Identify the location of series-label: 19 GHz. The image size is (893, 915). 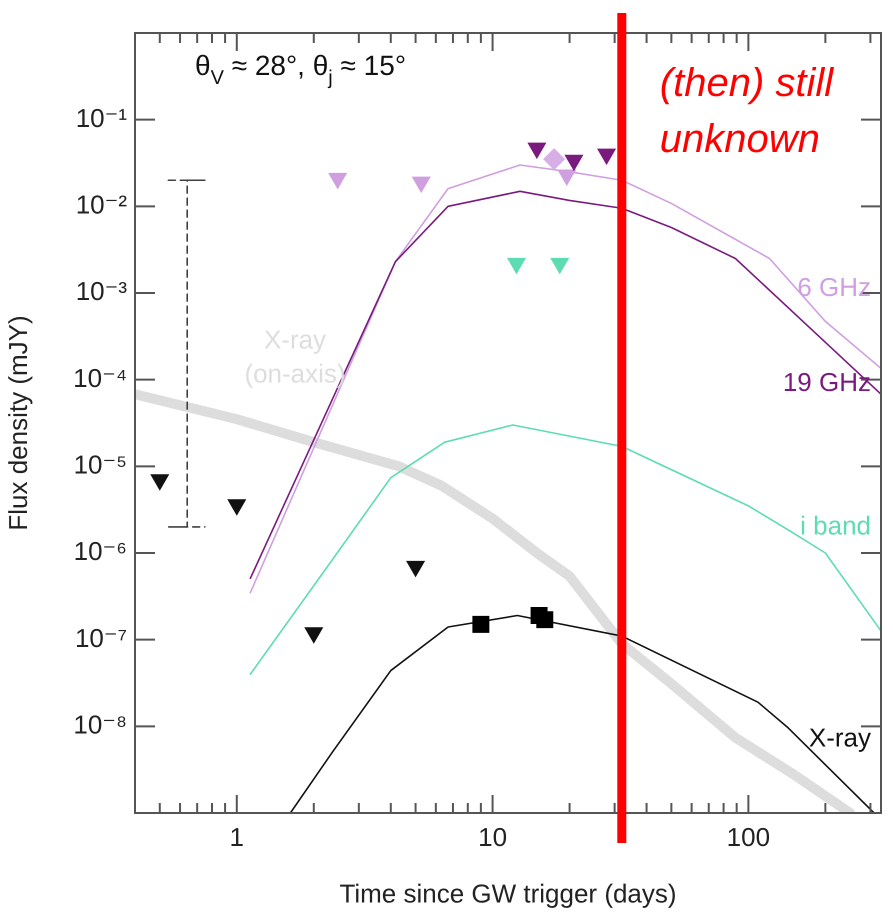
(826, 381).